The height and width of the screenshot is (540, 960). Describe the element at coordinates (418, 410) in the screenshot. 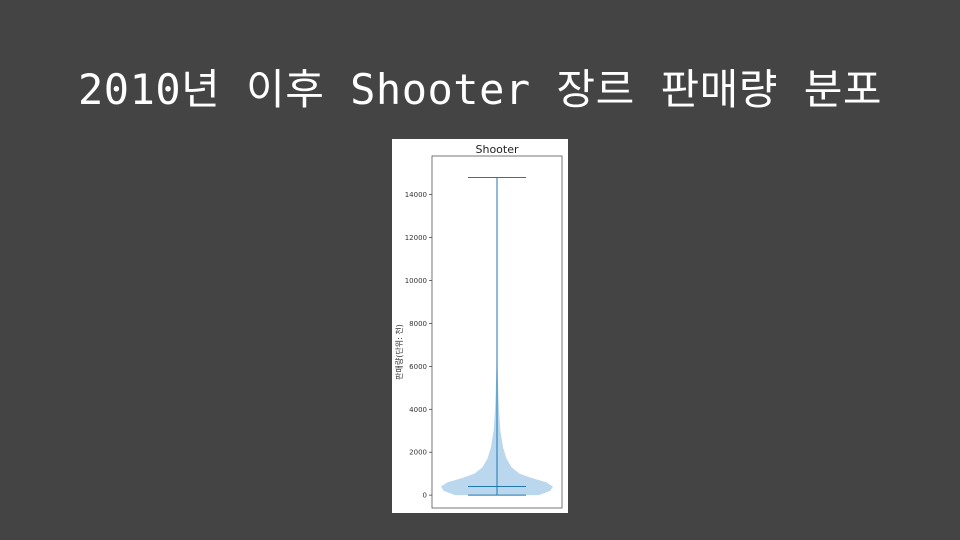

I see `y-tick-label: 4000` at that location.